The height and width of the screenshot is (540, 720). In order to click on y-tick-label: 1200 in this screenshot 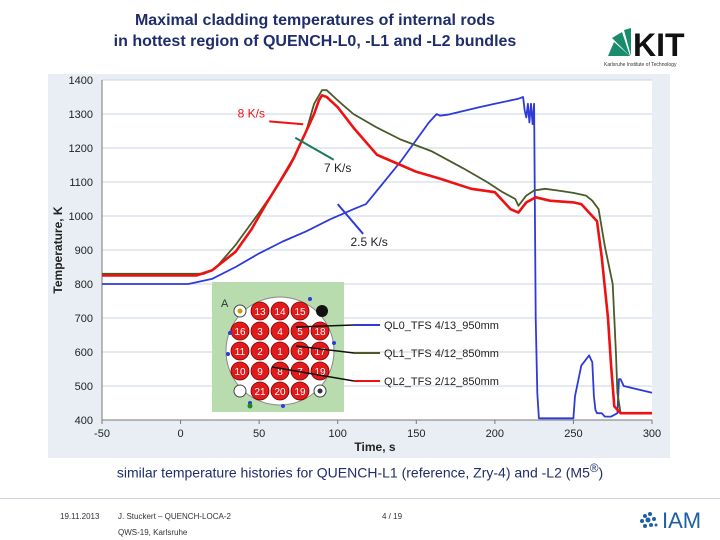, I will do `click(81, 149)`.